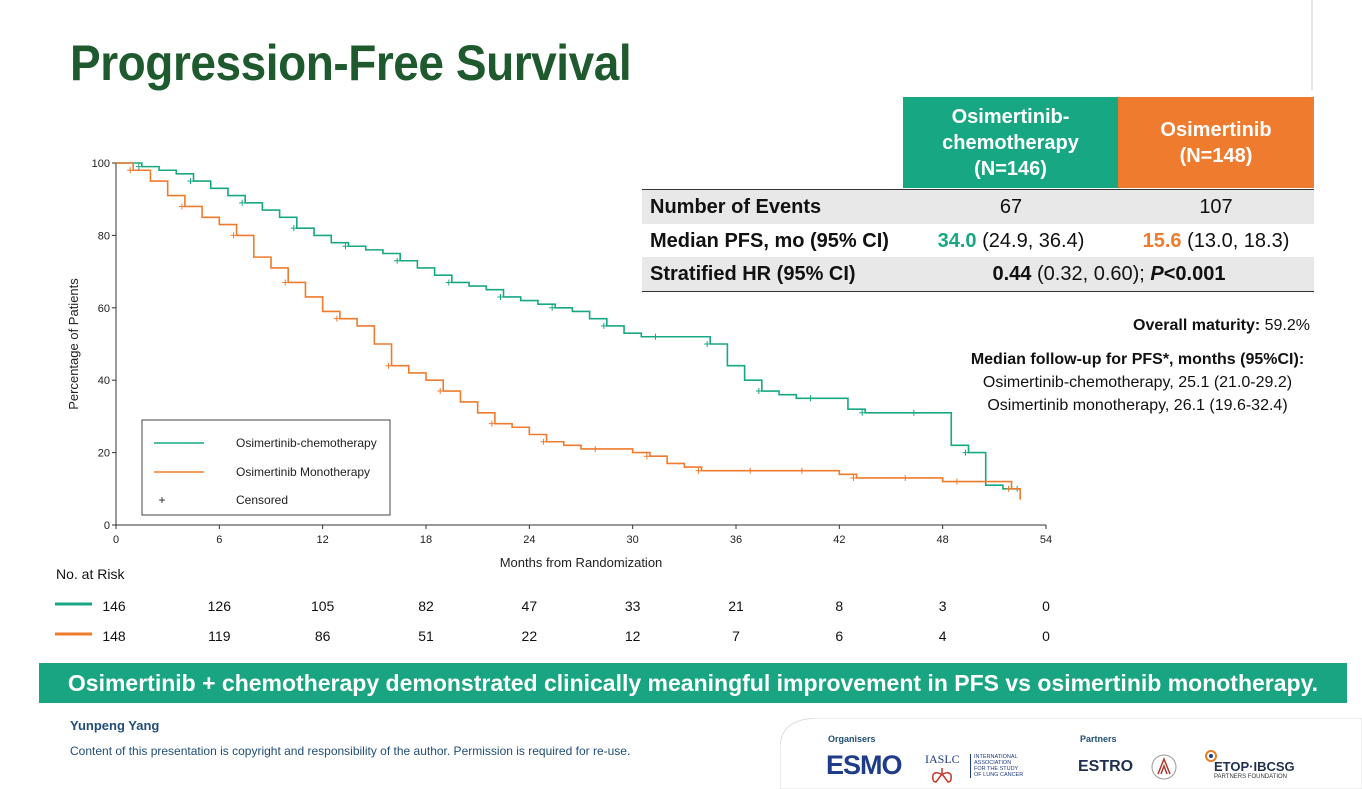 The width and height of the screenshot is (1362, 789). I want to click on header-line: (N=146), so click(1010, 168).